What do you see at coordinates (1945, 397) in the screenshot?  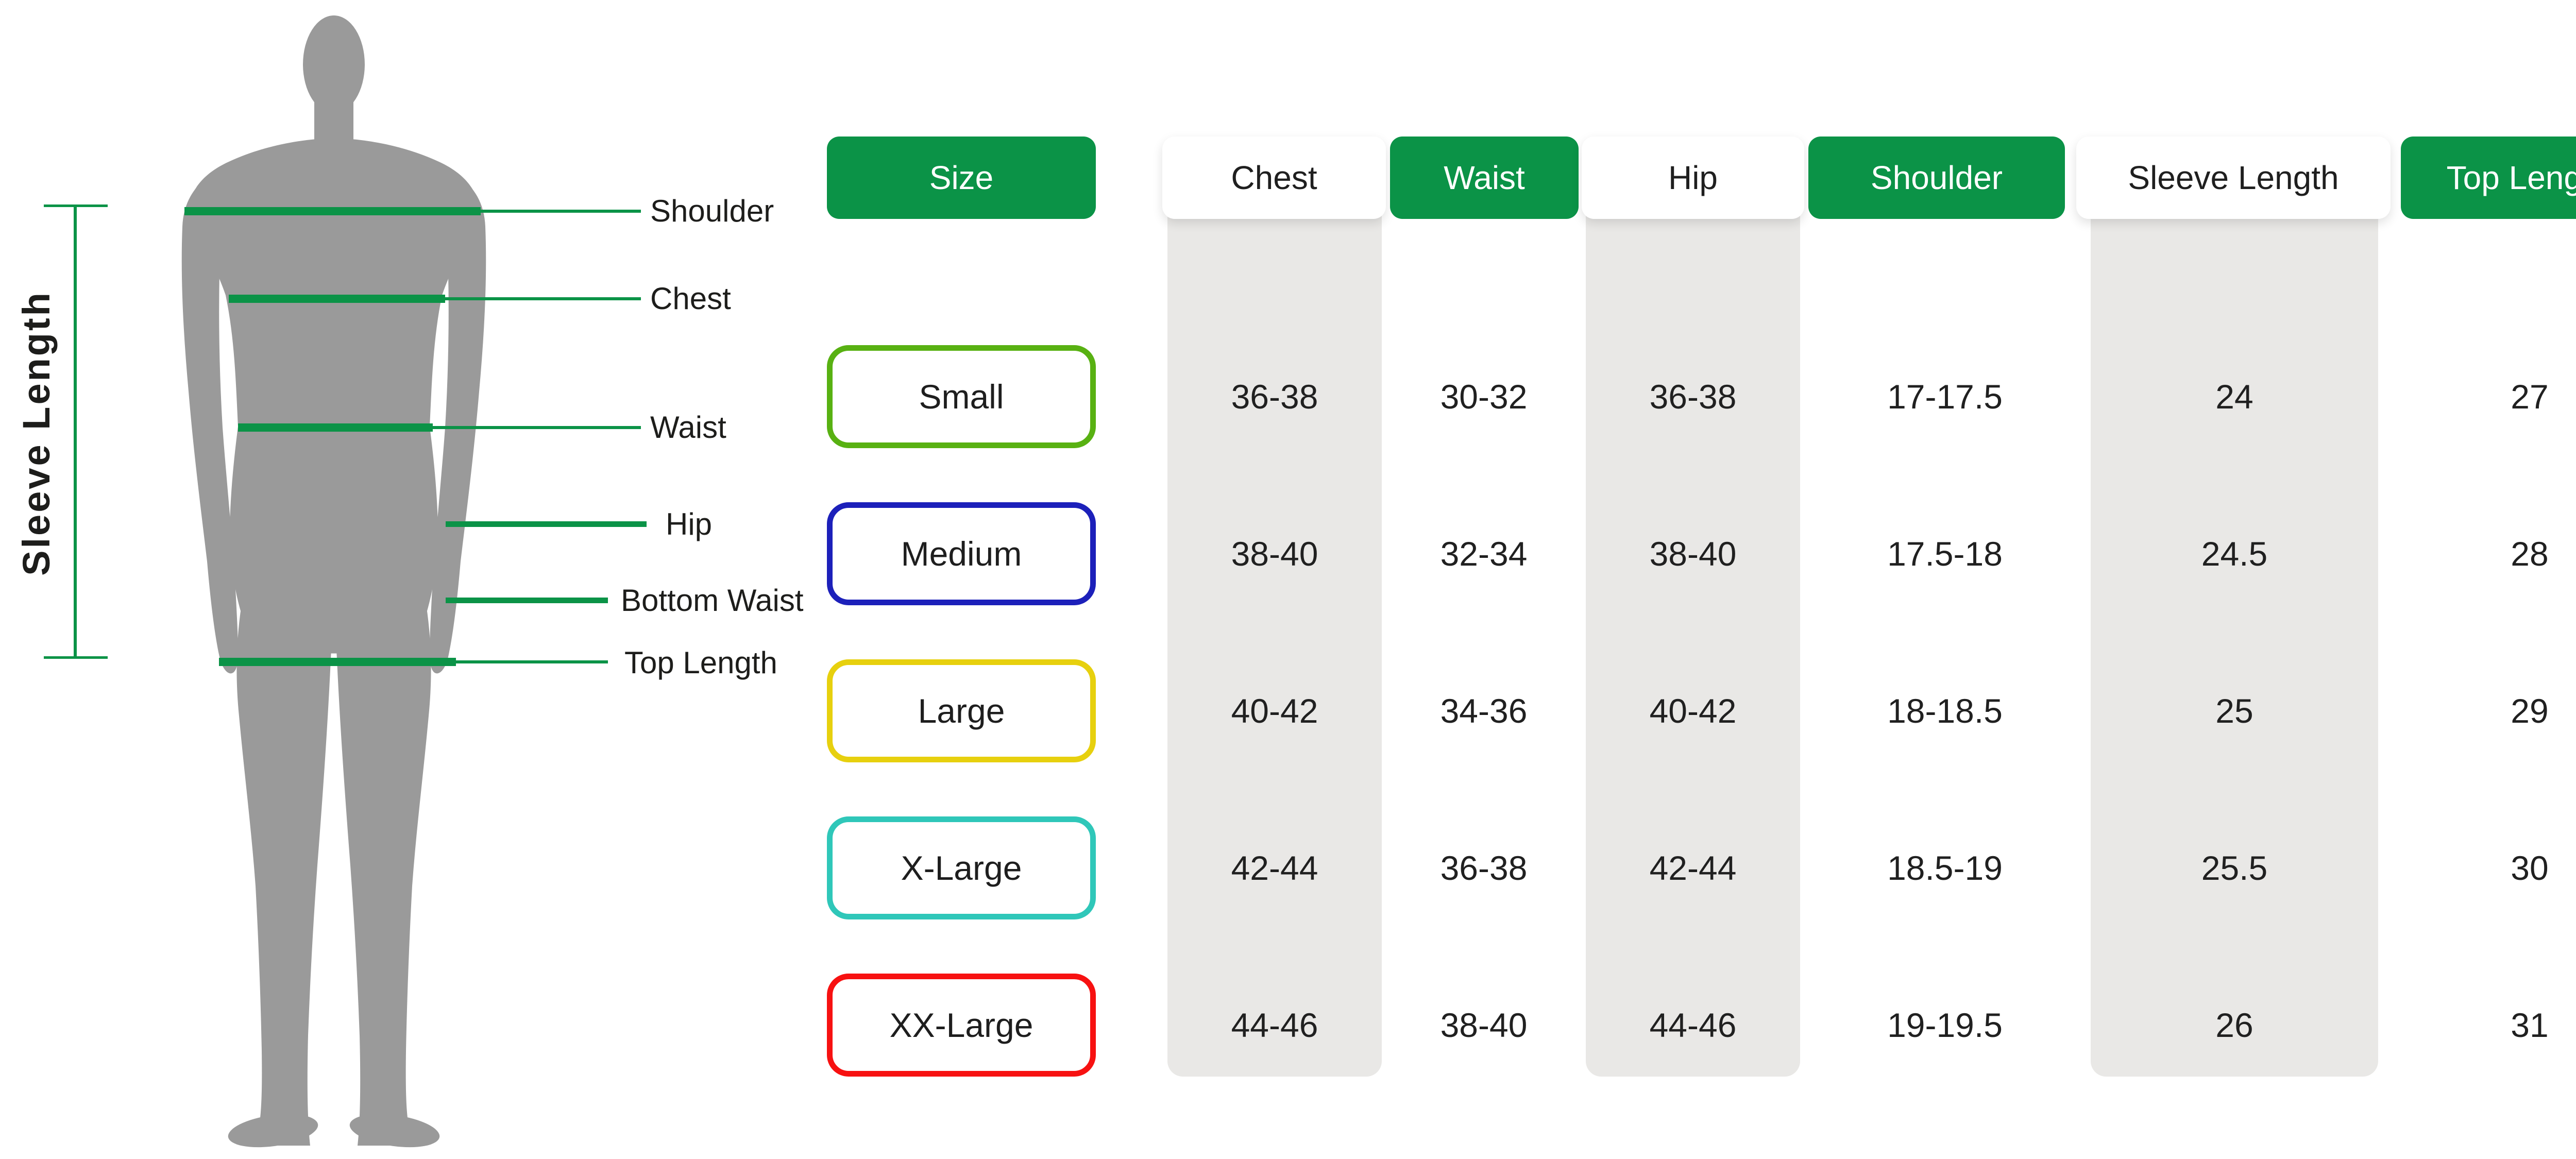 I see `cell-shoulder-small: 17-17.5` at bounding box center [1945, 397].